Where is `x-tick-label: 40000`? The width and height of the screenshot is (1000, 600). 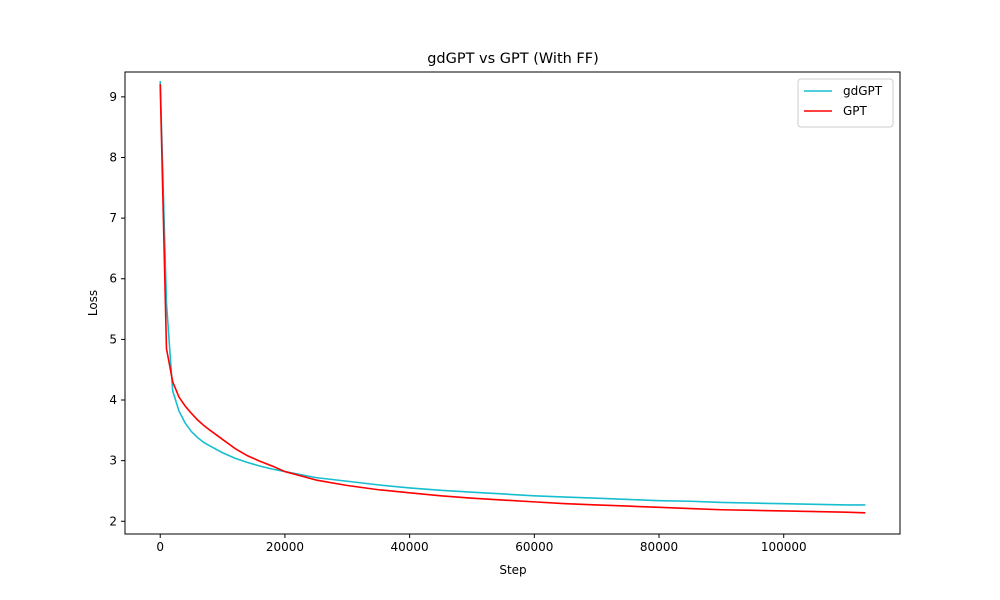
x-tick-label: 40000 is located at coordinates (410, 547).